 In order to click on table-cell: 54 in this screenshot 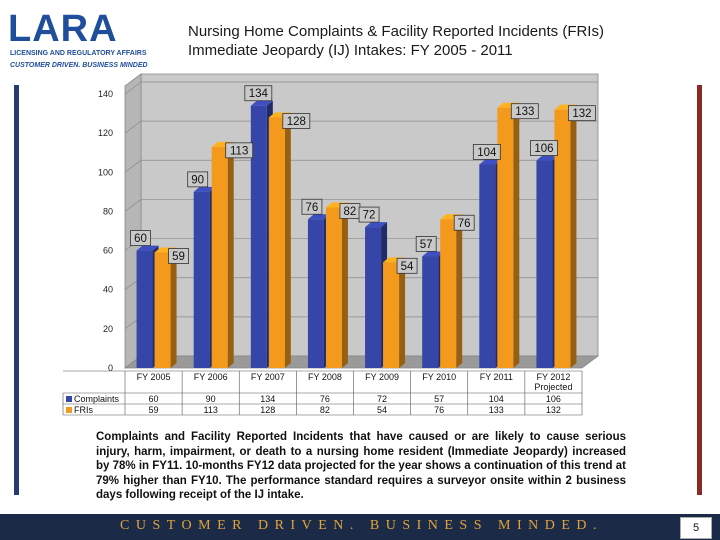, I will do `click(382, 410)`.